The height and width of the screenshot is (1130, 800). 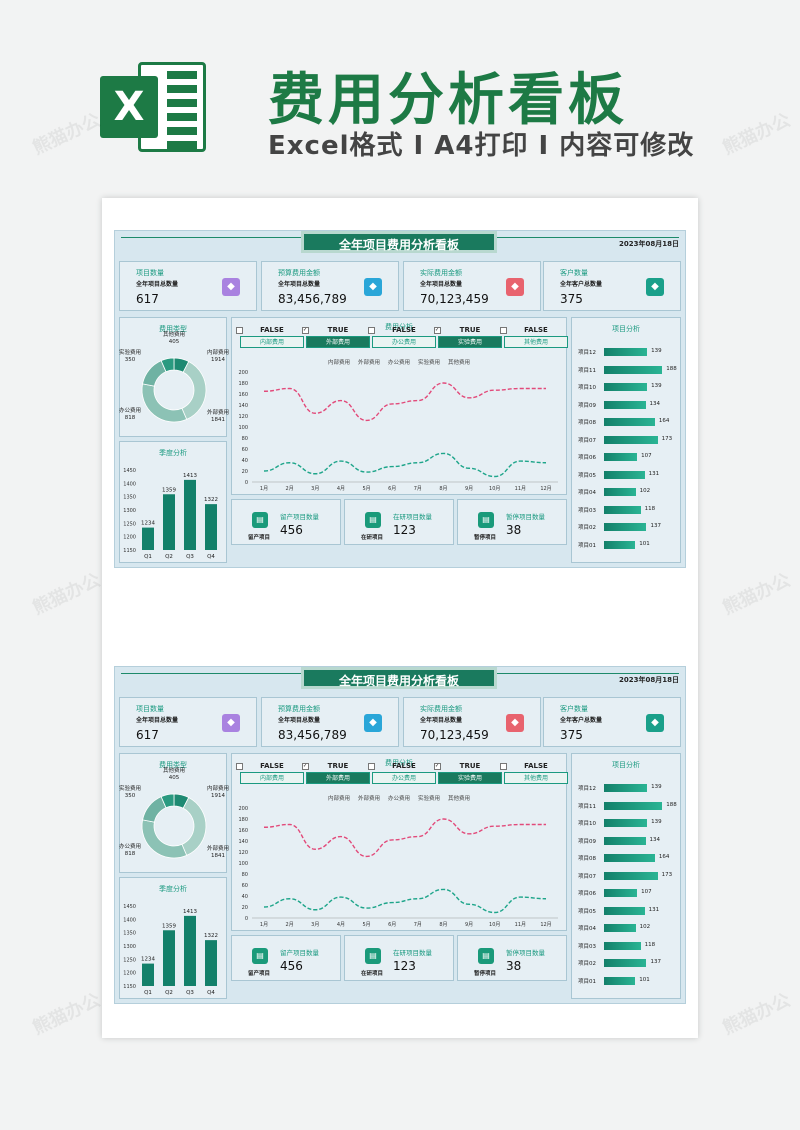 What do you see at coordinates (515, 287) in the screenshot?
I see `database-icon: ◆` at bounding box center [515, 287].